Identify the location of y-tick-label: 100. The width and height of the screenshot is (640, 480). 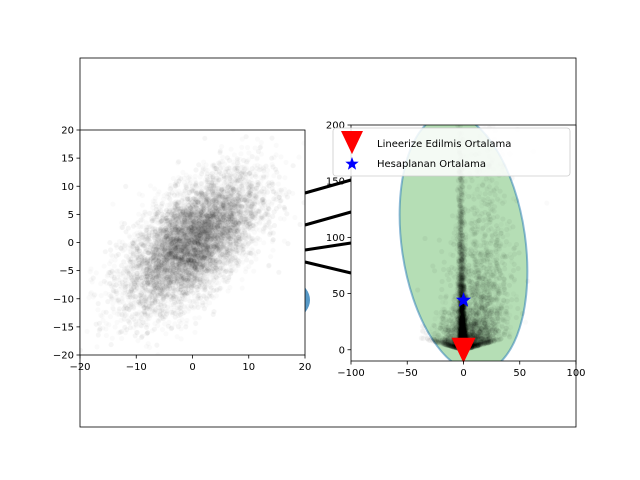
(335, 238).